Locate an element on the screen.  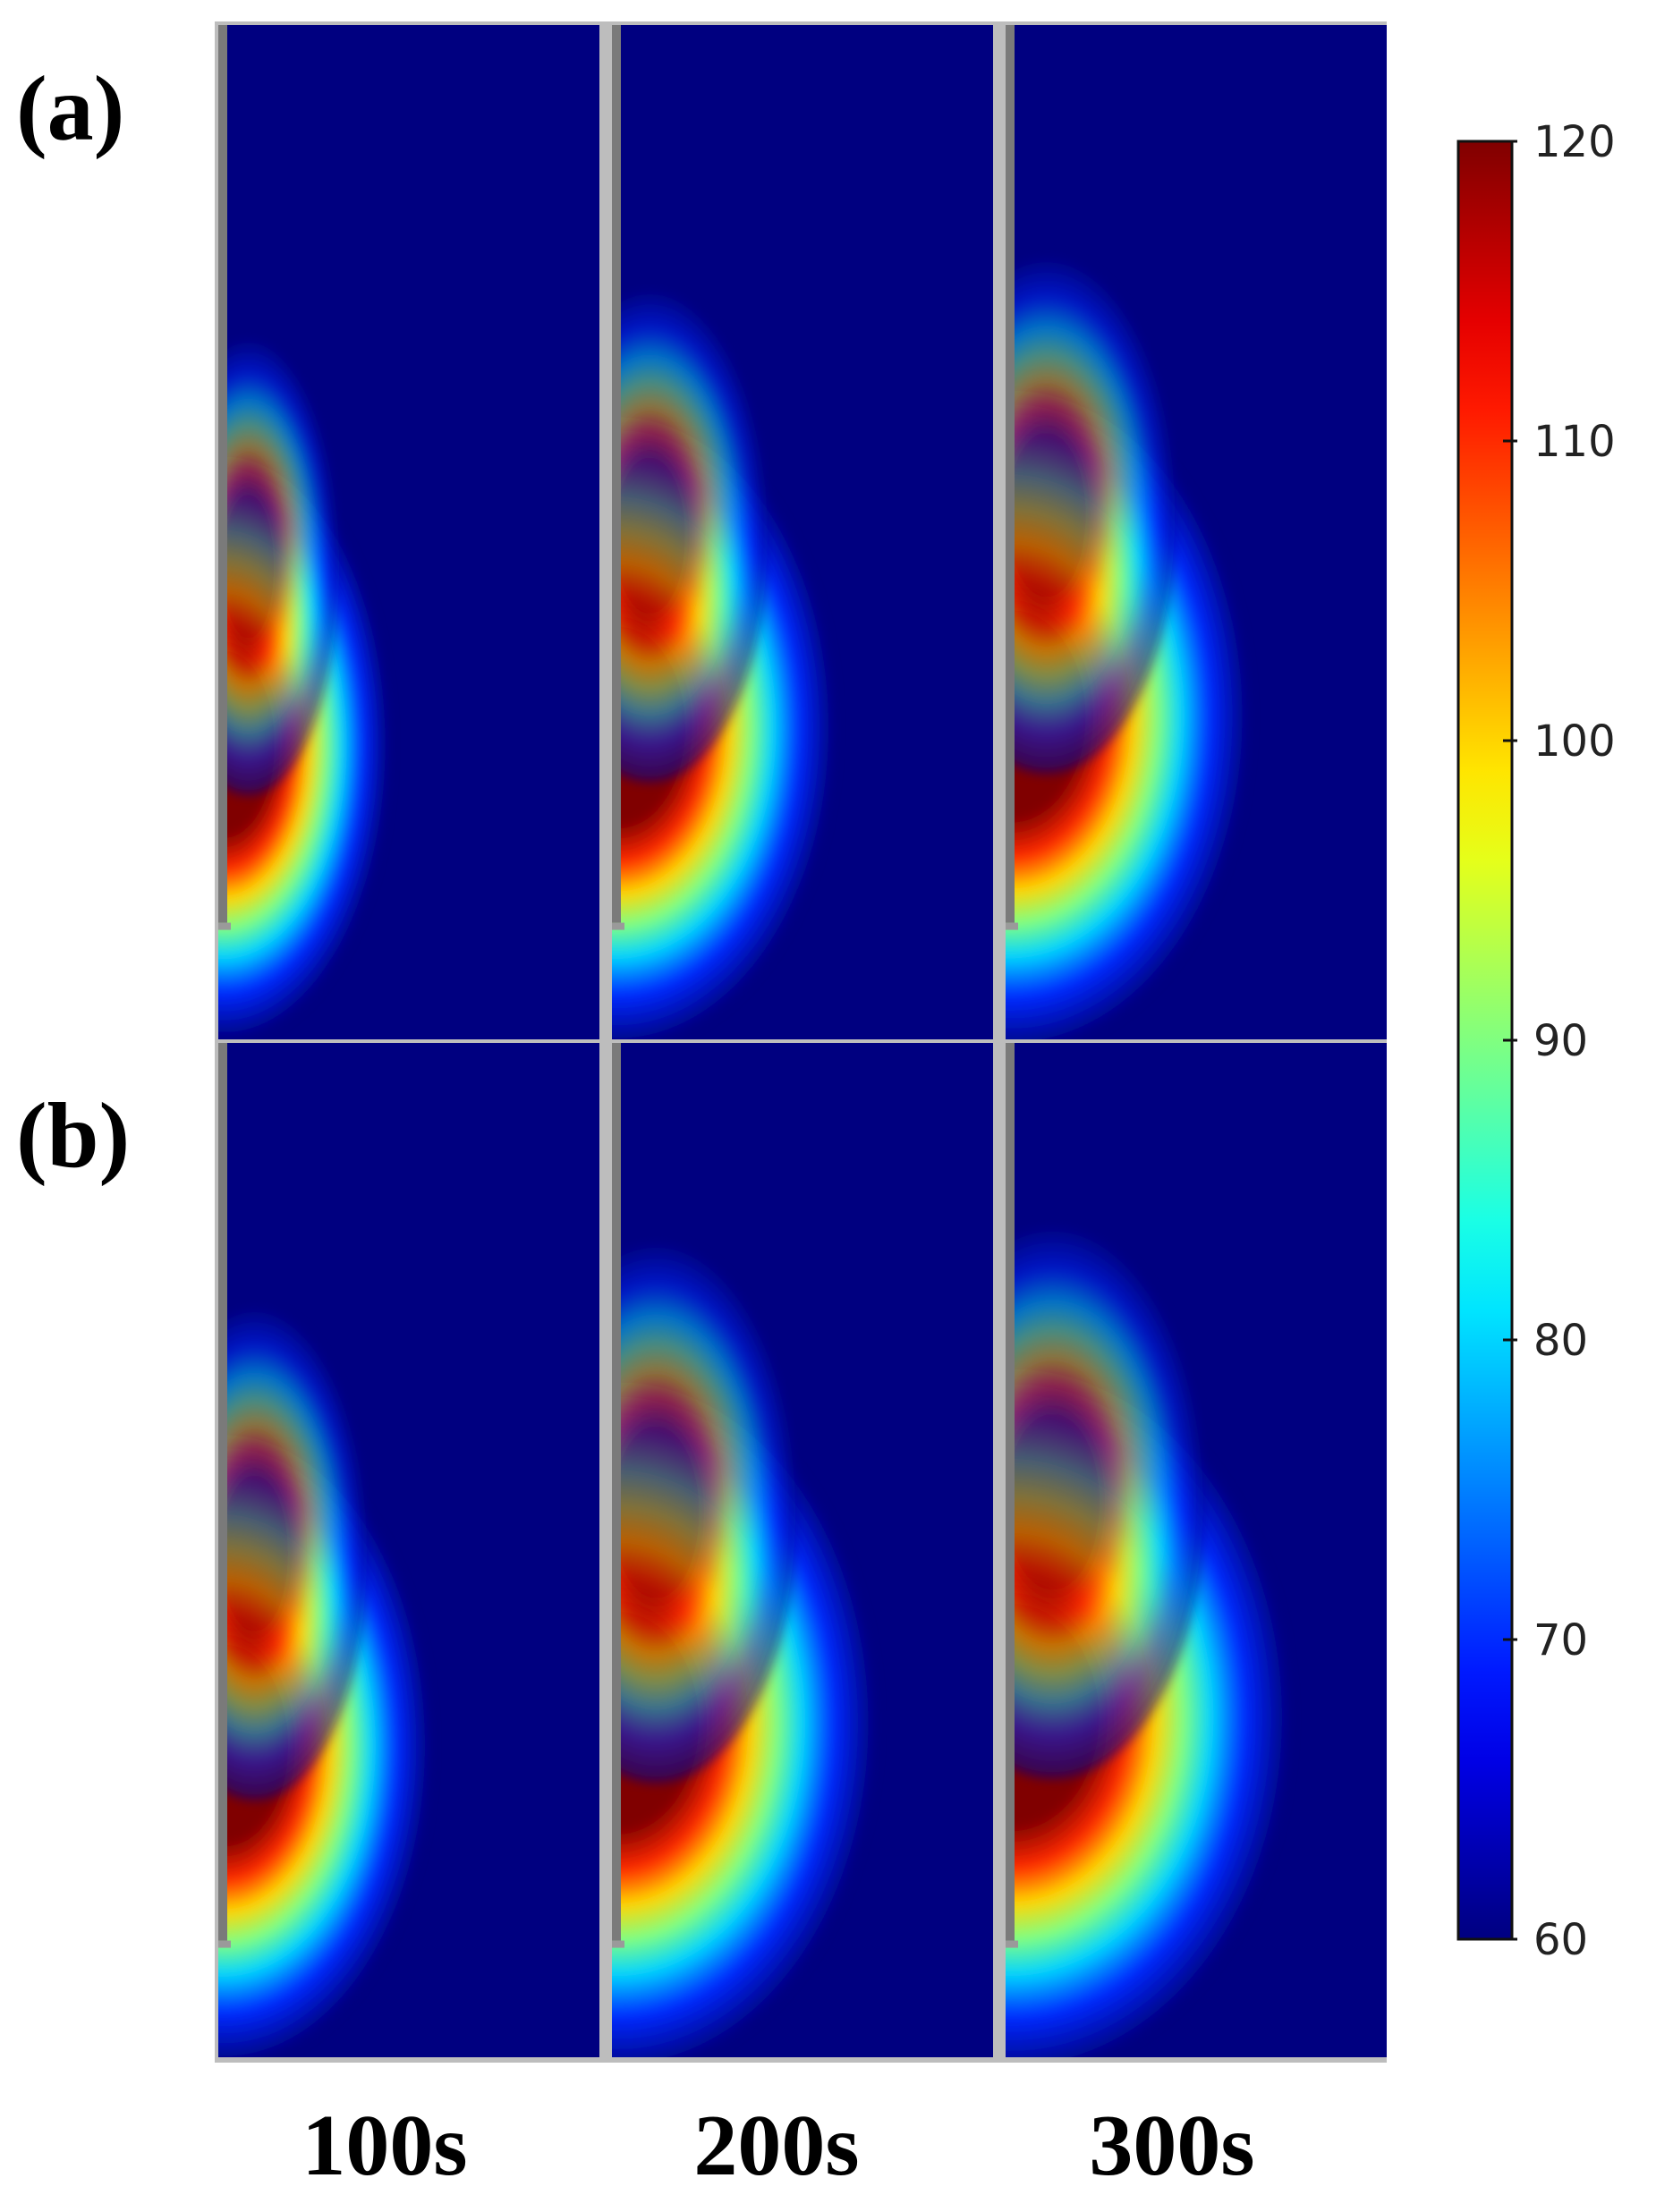
colorbar-tick-label: 80 is located at coordinates (1560, 1341).